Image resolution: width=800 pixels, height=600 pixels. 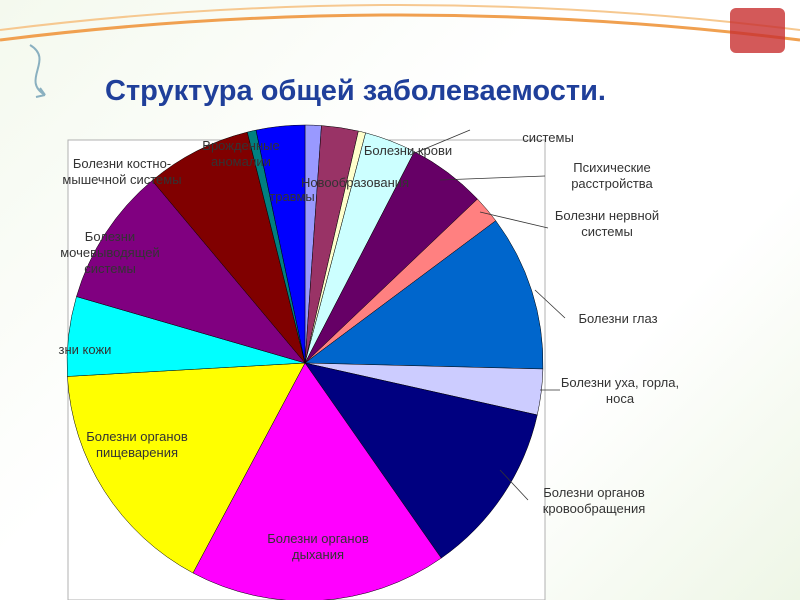 I want to click on slice-label: Болезни костно-мышечной системы, so click(x=122, y=171).